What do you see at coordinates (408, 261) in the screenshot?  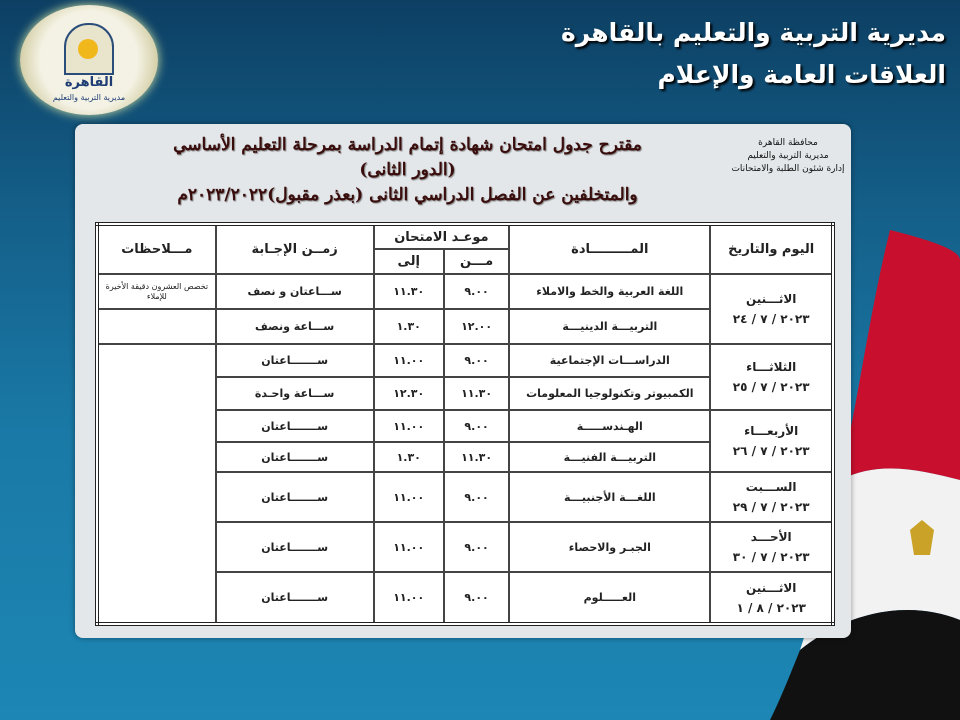 I see `header-to: إلى` at bounding box center [408, 261].